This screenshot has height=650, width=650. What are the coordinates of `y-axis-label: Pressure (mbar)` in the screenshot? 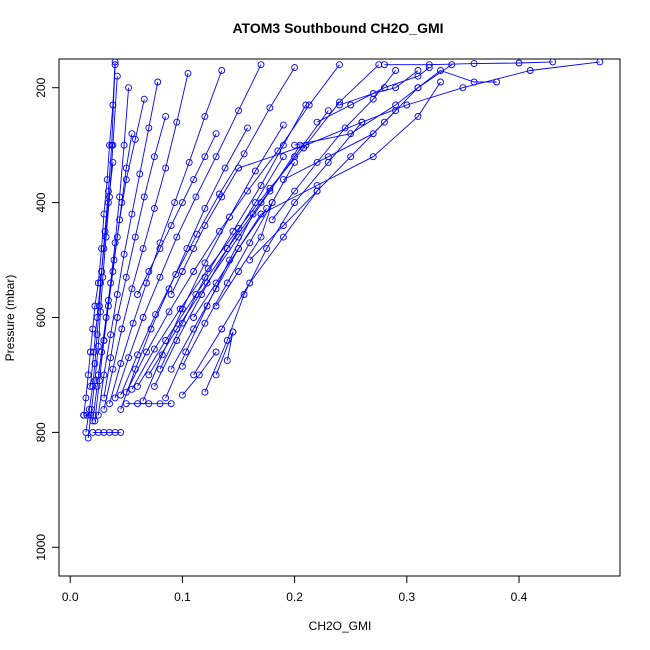 It's located at (10, 318).